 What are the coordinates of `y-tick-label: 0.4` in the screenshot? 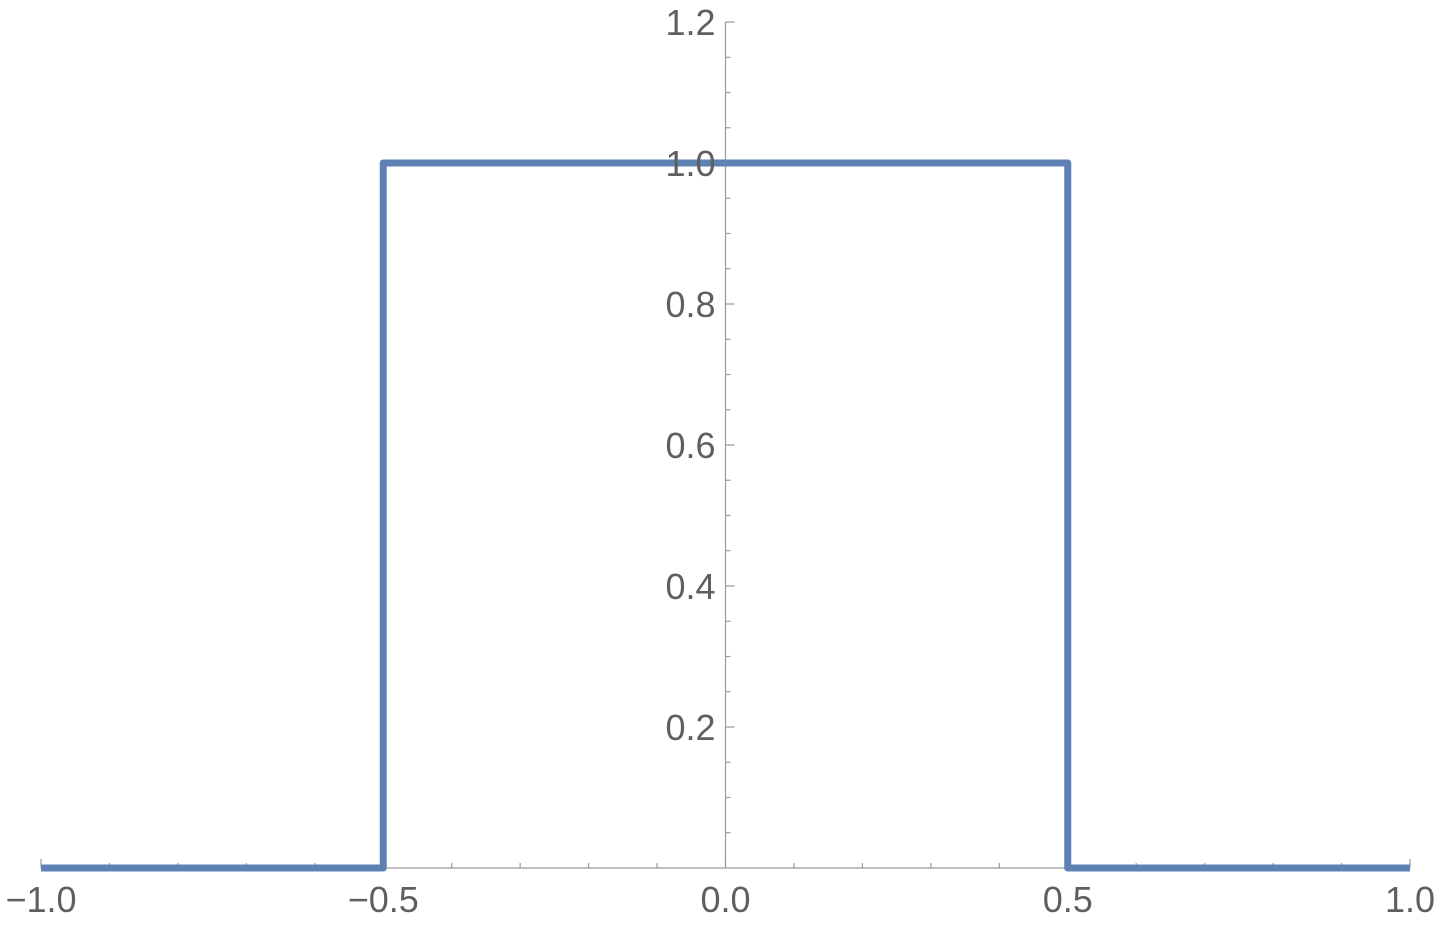 It's located at (690, 586).